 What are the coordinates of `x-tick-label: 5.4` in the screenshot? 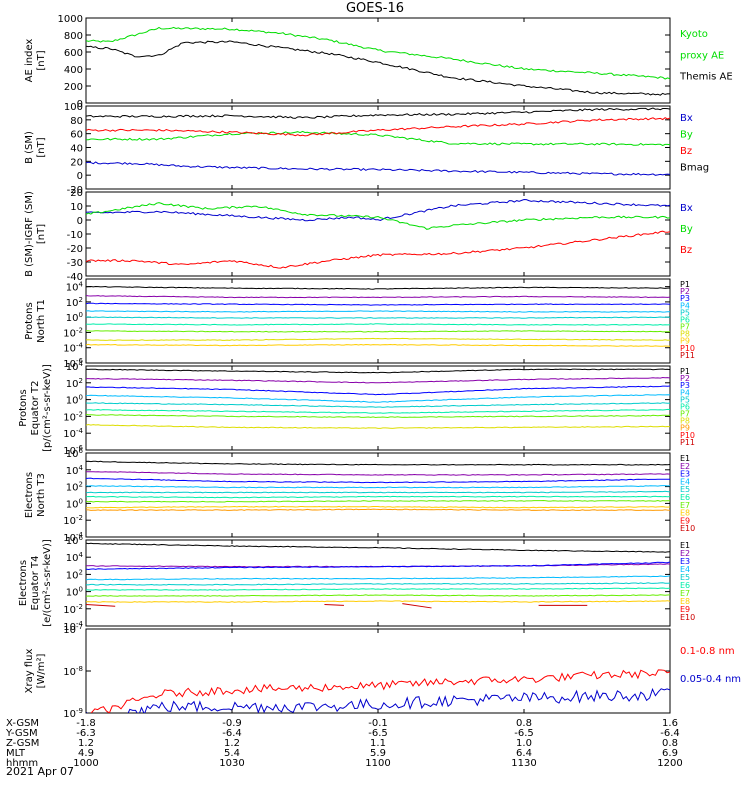 It's located at (232, 753).